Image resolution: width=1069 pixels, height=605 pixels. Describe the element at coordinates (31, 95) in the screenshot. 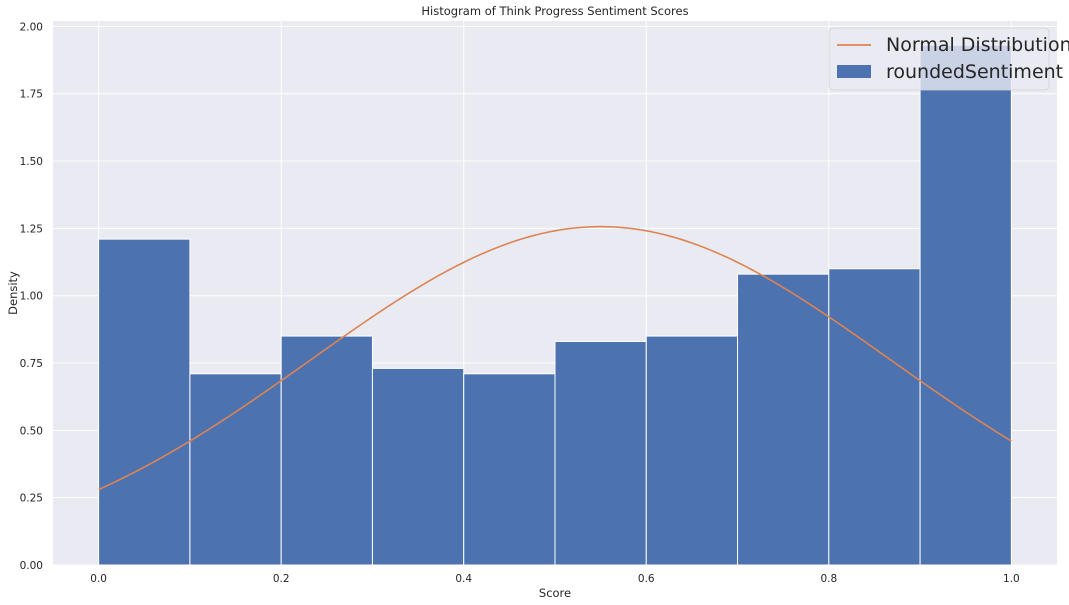

I see `y-tick-label: 1.75` at that location.